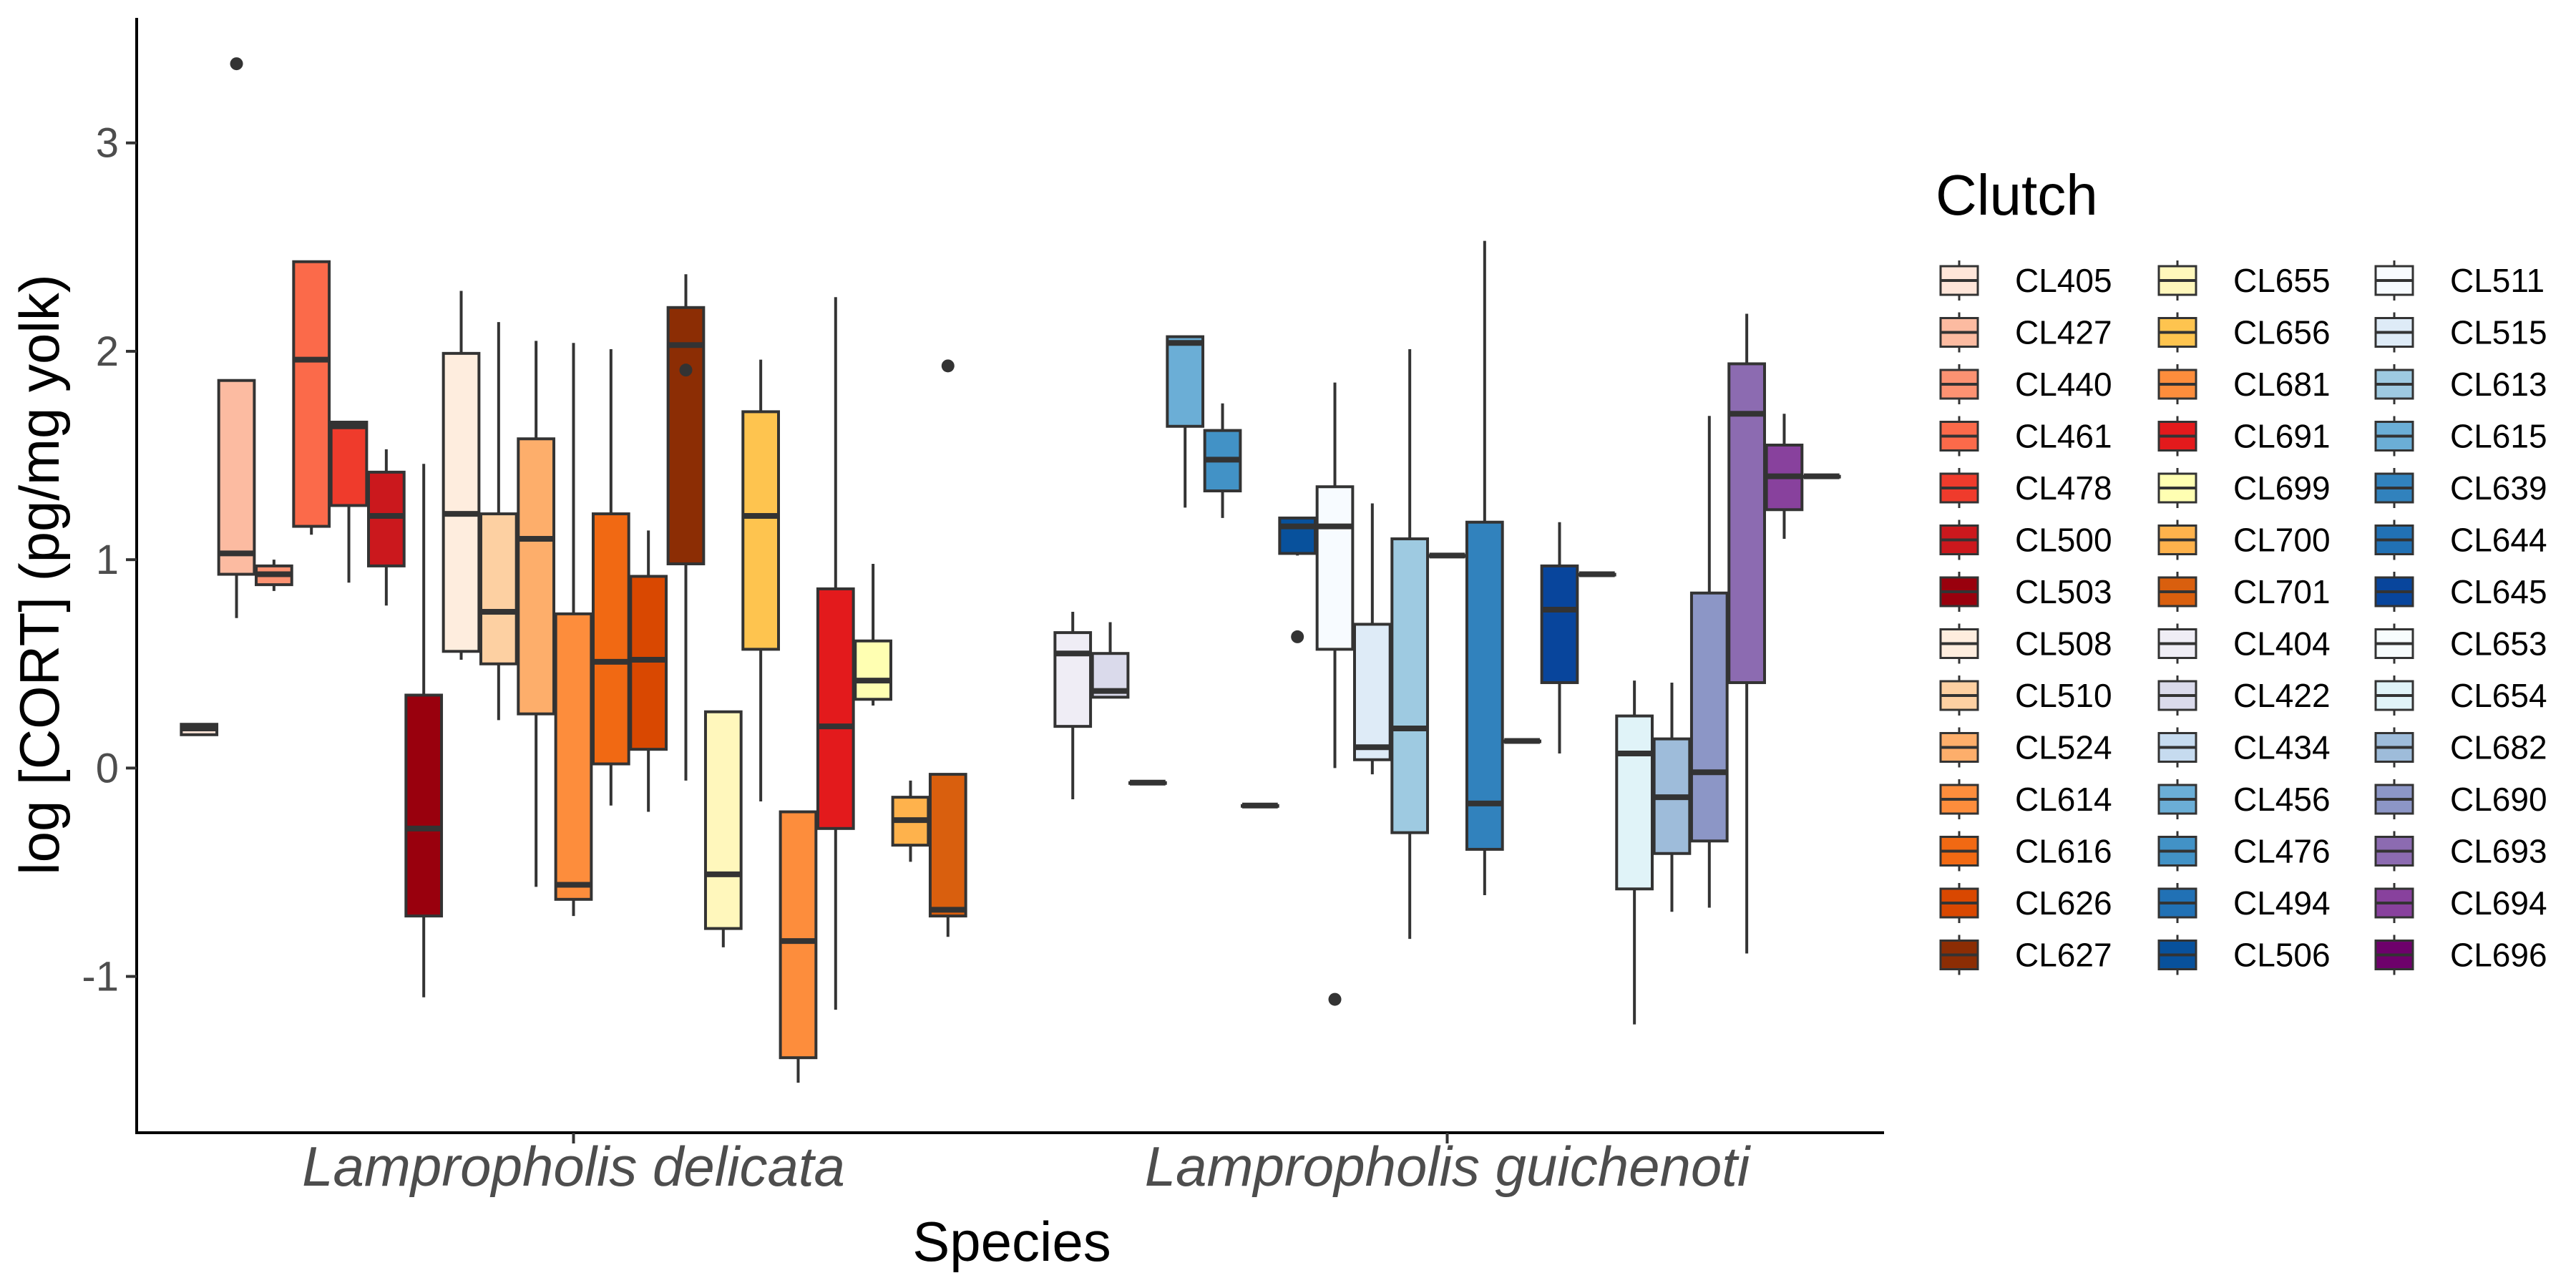  I want to click on box-cl515, so click(1372, 639).